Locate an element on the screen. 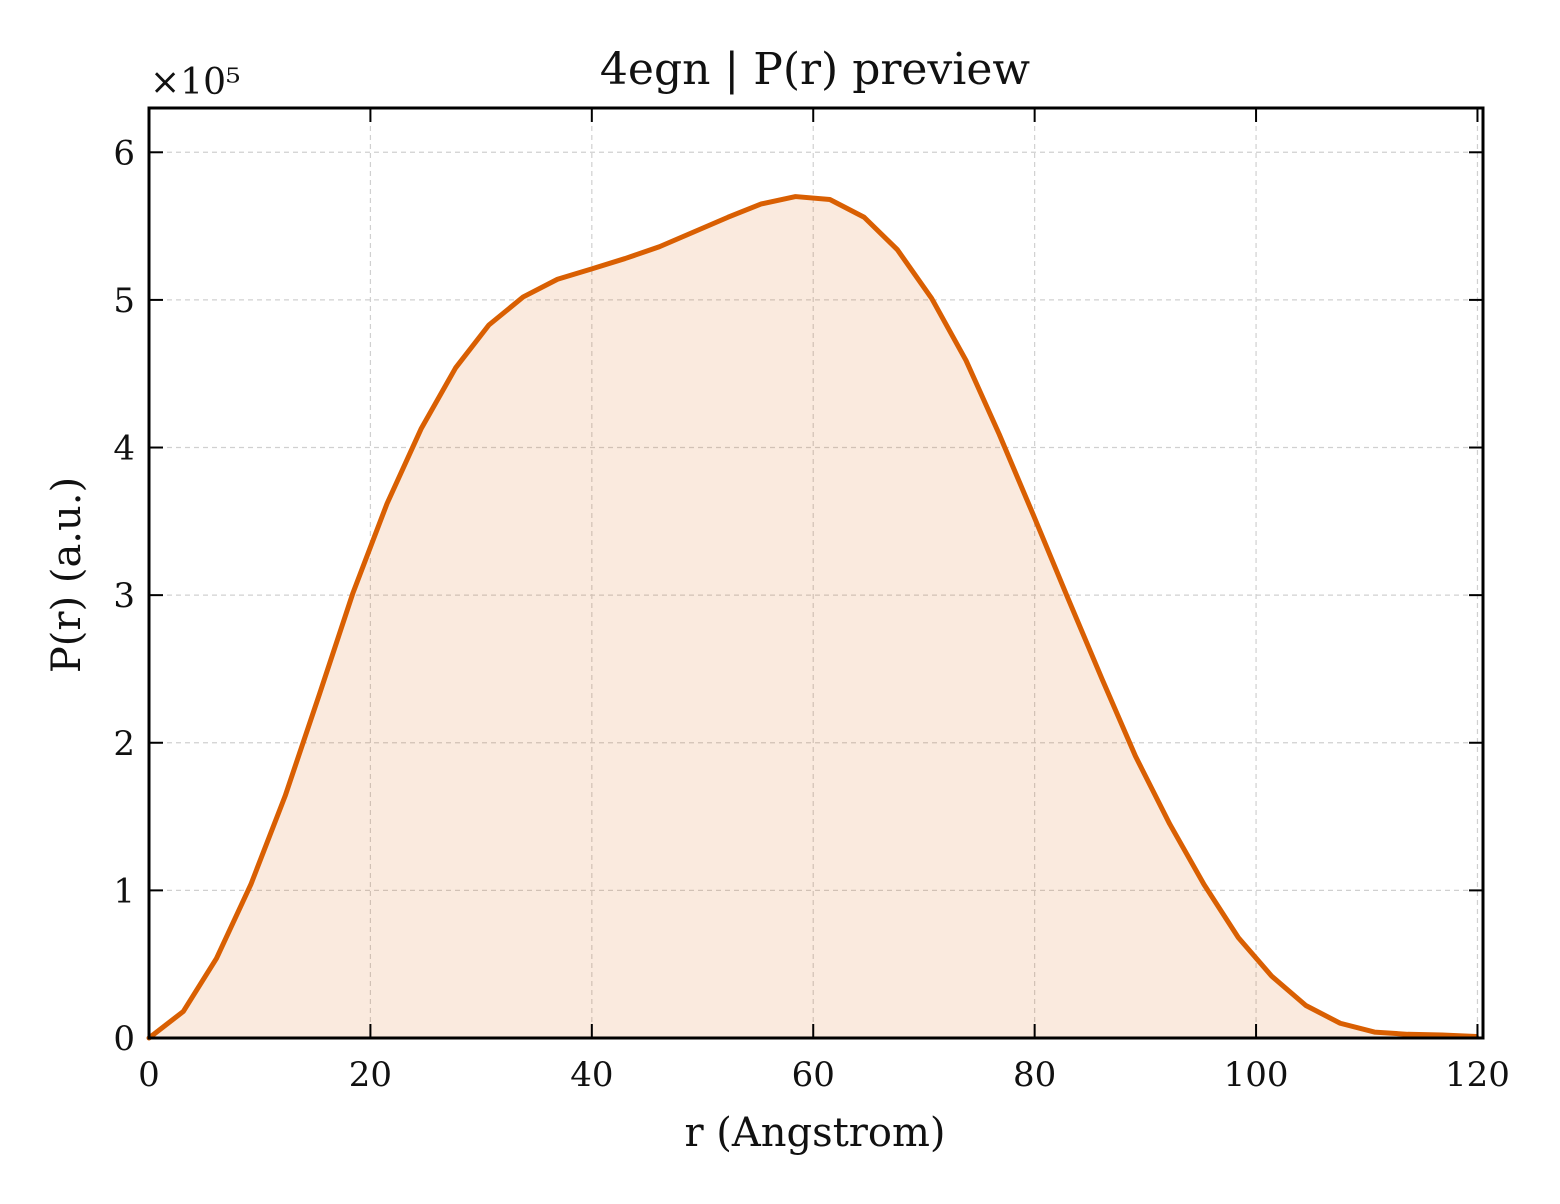 This screenshot has height=1204, width=1560. y-tick-label: 0 is located at coordinates (124, 1039).